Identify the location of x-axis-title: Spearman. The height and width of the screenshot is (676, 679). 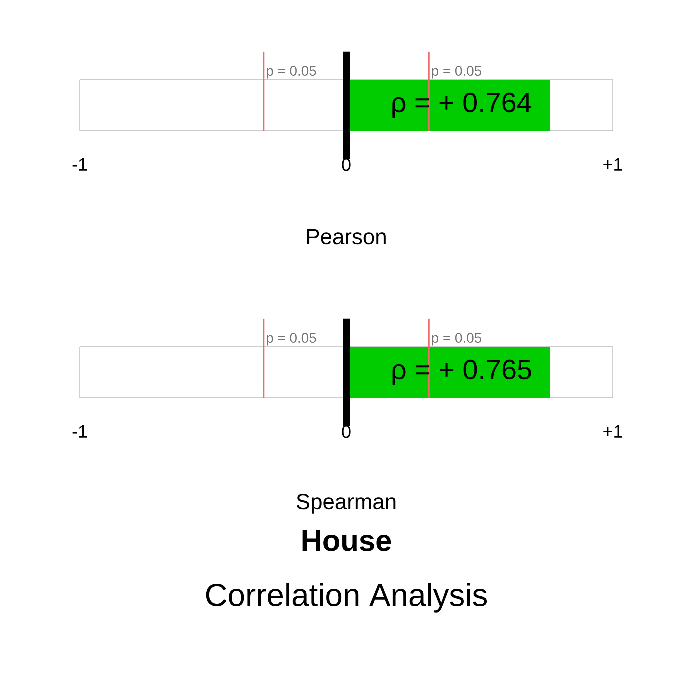
(346, 504).